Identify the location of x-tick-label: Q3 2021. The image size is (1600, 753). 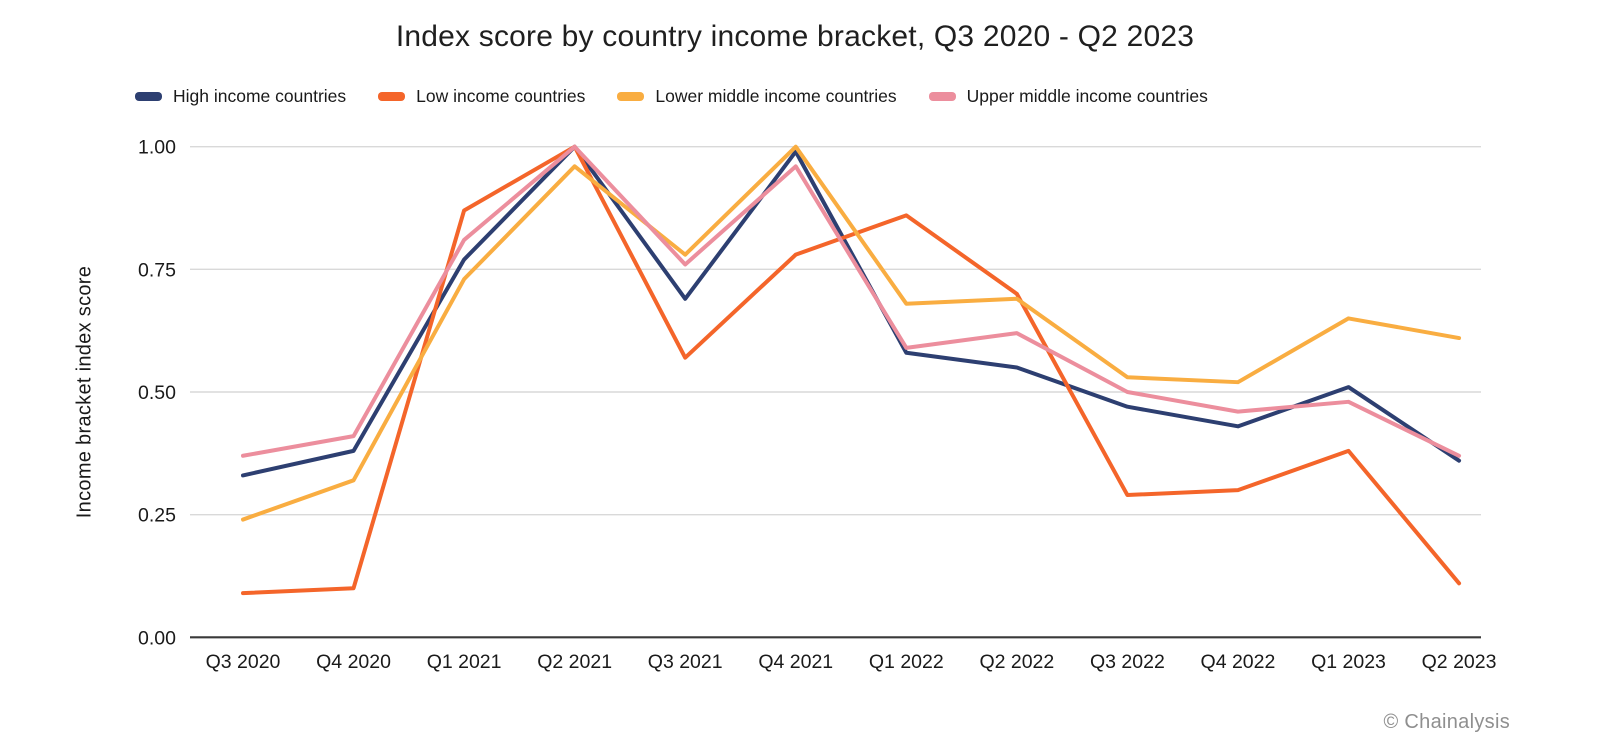
(685, 662).